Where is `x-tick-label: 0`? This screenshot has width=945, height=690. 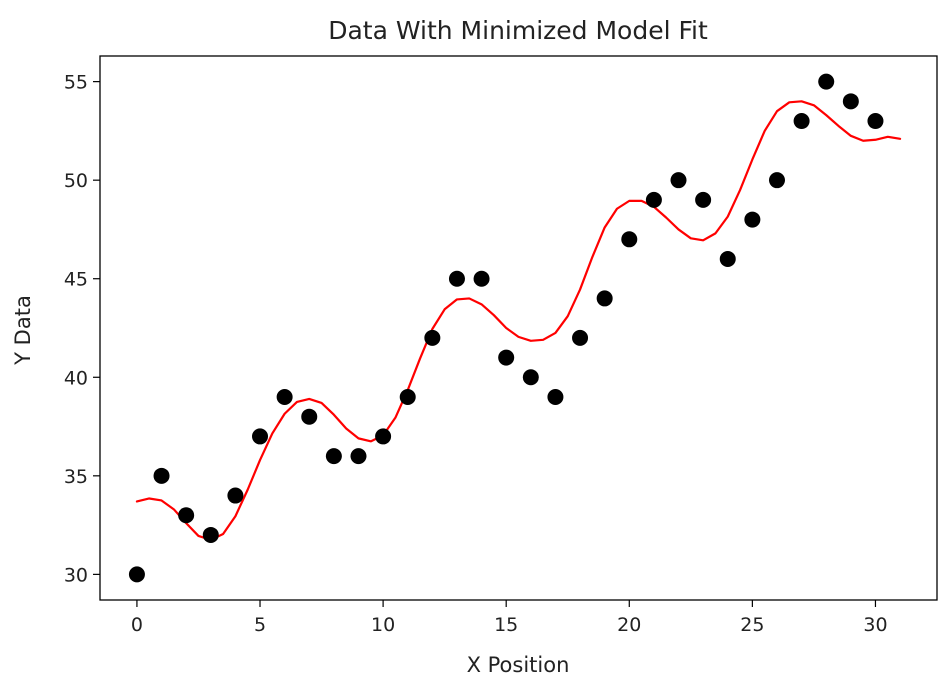
x-tick-label: 0 is located at coordinates (137, 625).